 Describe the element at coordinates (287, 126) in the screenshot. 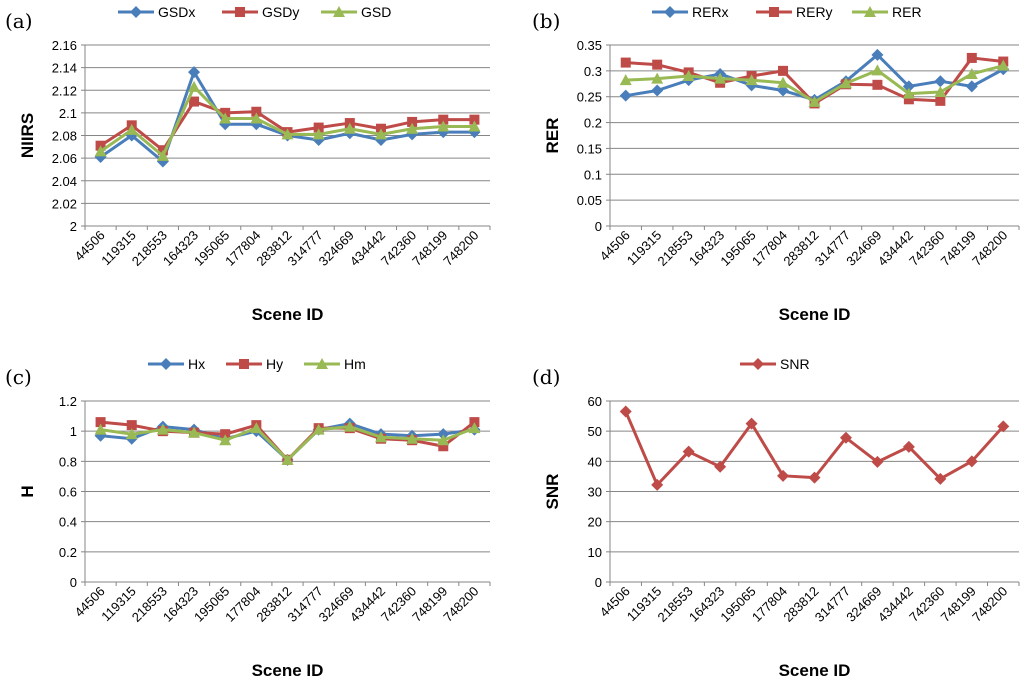

I see `series-line-a-GSDy` at that location.